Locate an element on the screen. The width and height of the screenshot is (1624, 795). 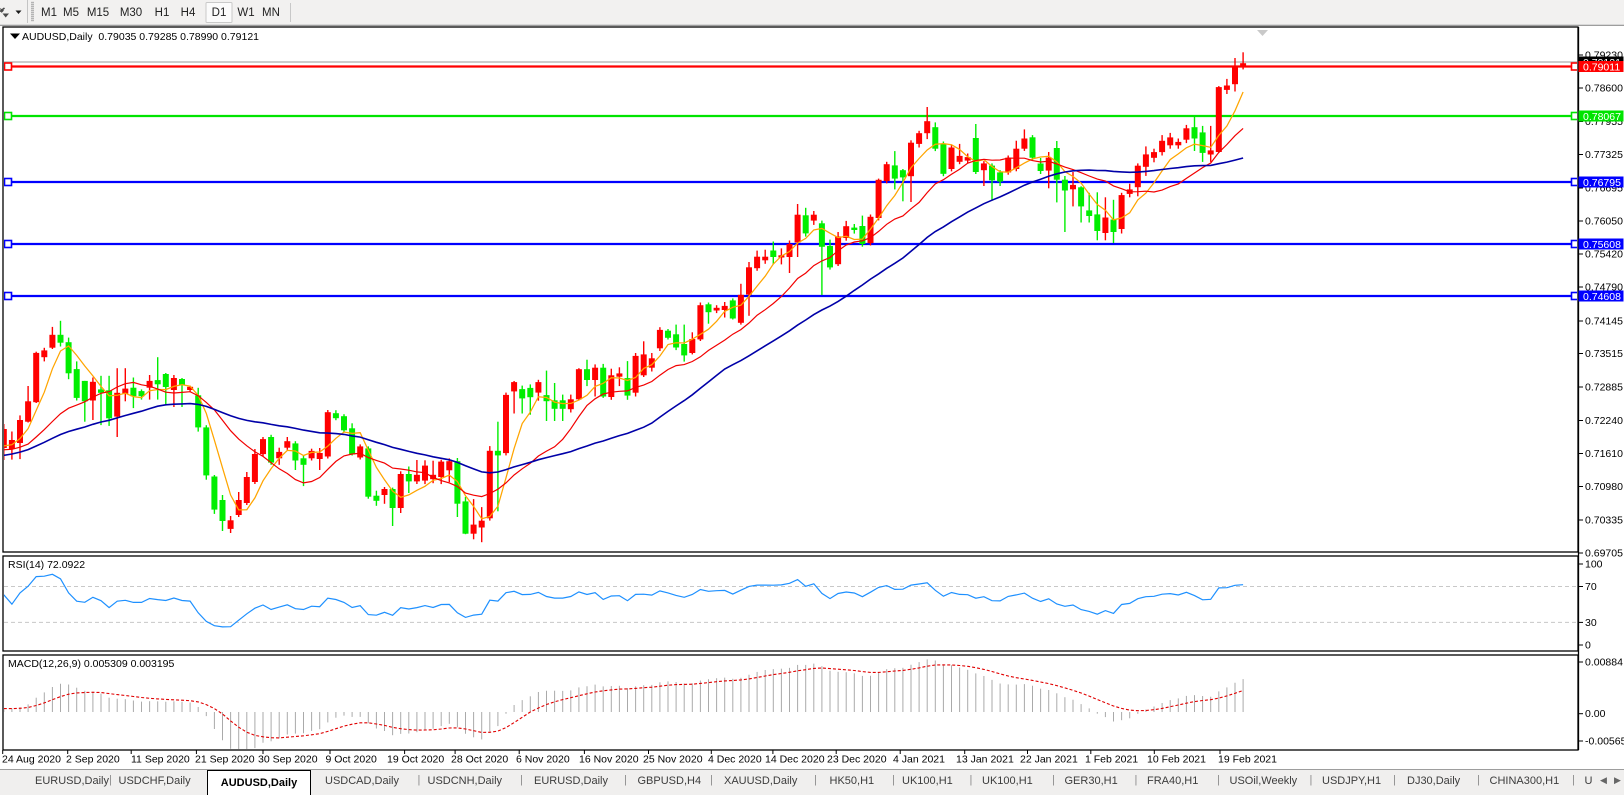
svg-text: 4 Dec 2020 is located at coordinates (735, 760).